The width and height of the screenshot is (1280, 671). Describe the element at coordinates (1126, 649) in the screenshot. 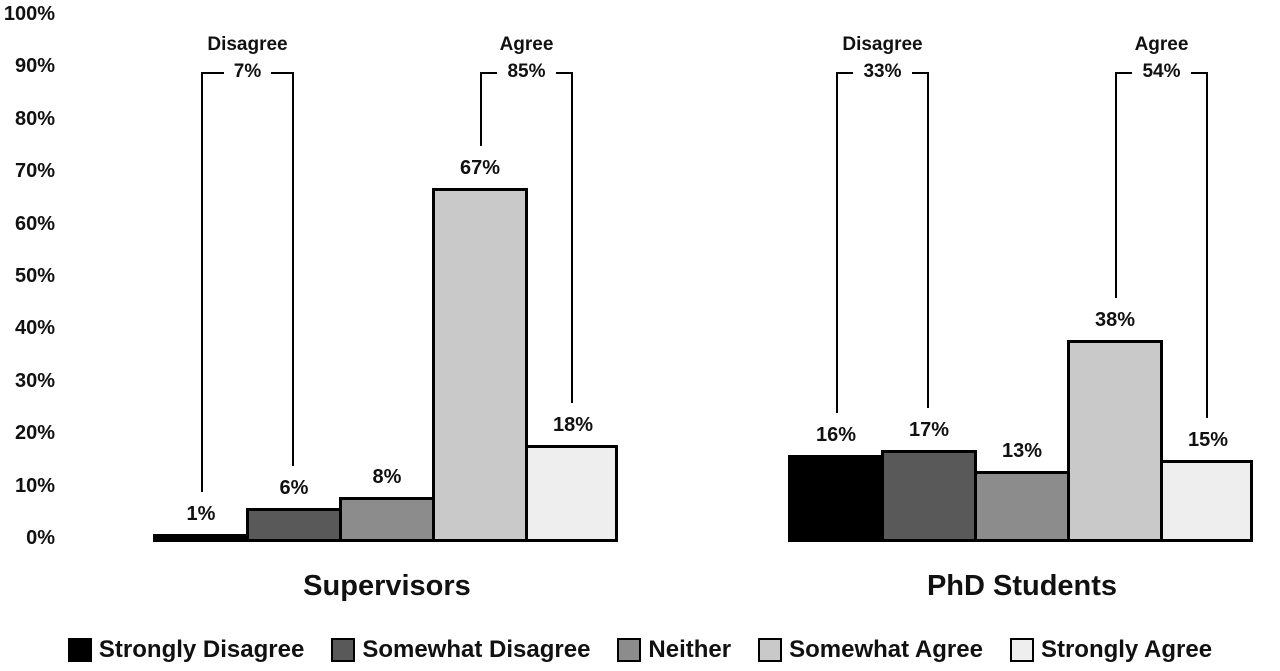

I see `legend-label: Strongly Agree` at that location.